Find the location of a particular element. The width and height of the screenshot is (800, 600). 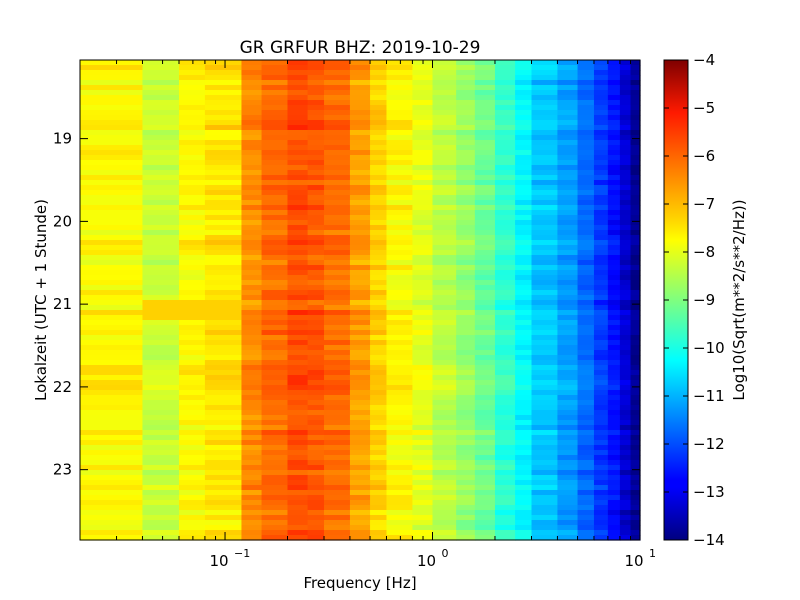

y-tick-label: 21 is located at coordinates (62, 304).